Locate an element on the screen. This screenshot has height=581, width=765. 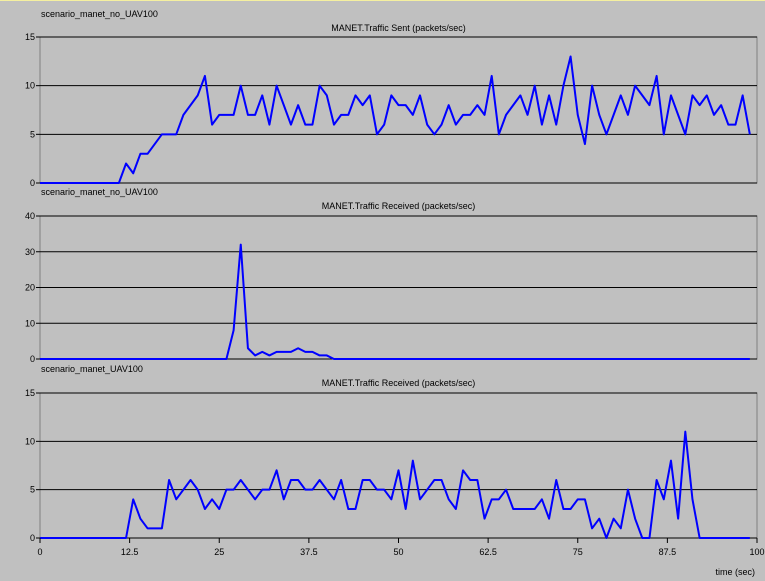
x-tick-label: 100 is located at coordinates (756, 552).